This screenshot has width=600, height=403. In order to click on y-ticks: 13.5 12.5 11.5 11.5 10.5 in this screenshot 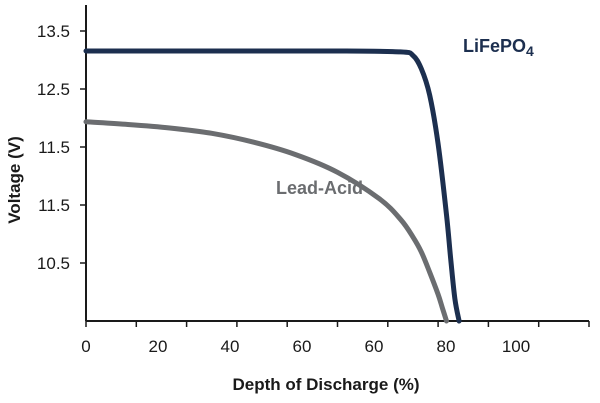, I will do `click(61, 147)`.